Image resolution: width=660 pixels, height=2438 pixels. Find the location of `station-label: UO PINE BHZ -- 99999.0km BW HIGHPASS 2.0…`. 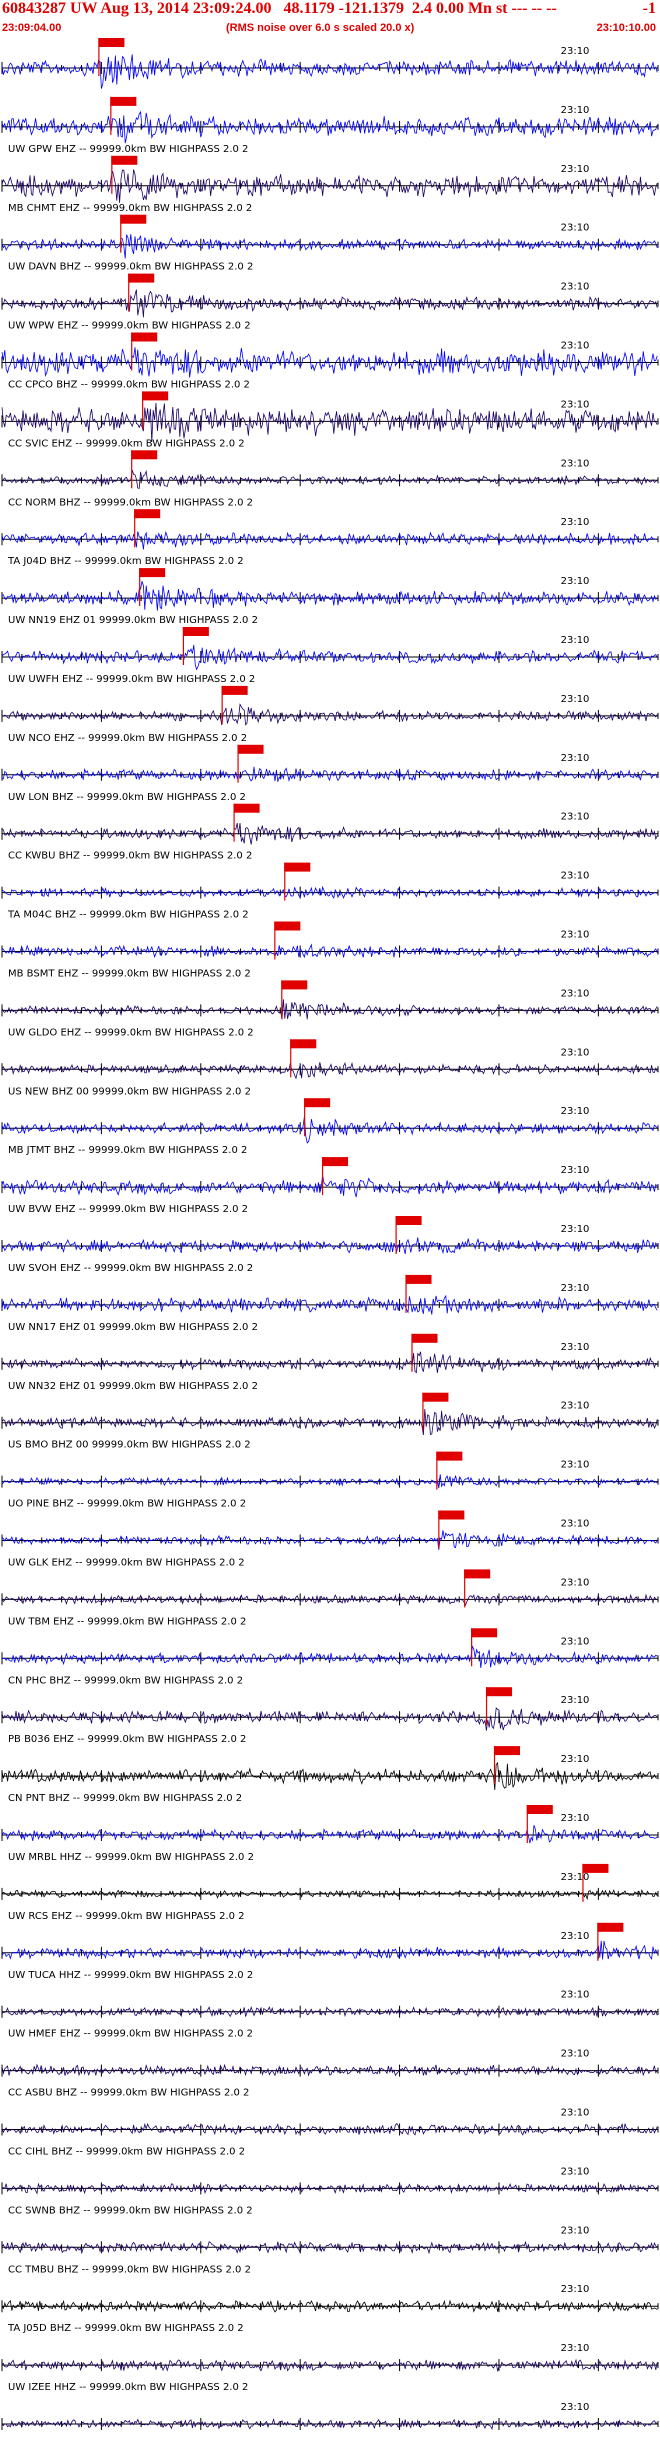

station-label: UO PINE BHZ -- 99999.0km BW HIGHPASS 2.0… is located at coordinates (127, 1504).